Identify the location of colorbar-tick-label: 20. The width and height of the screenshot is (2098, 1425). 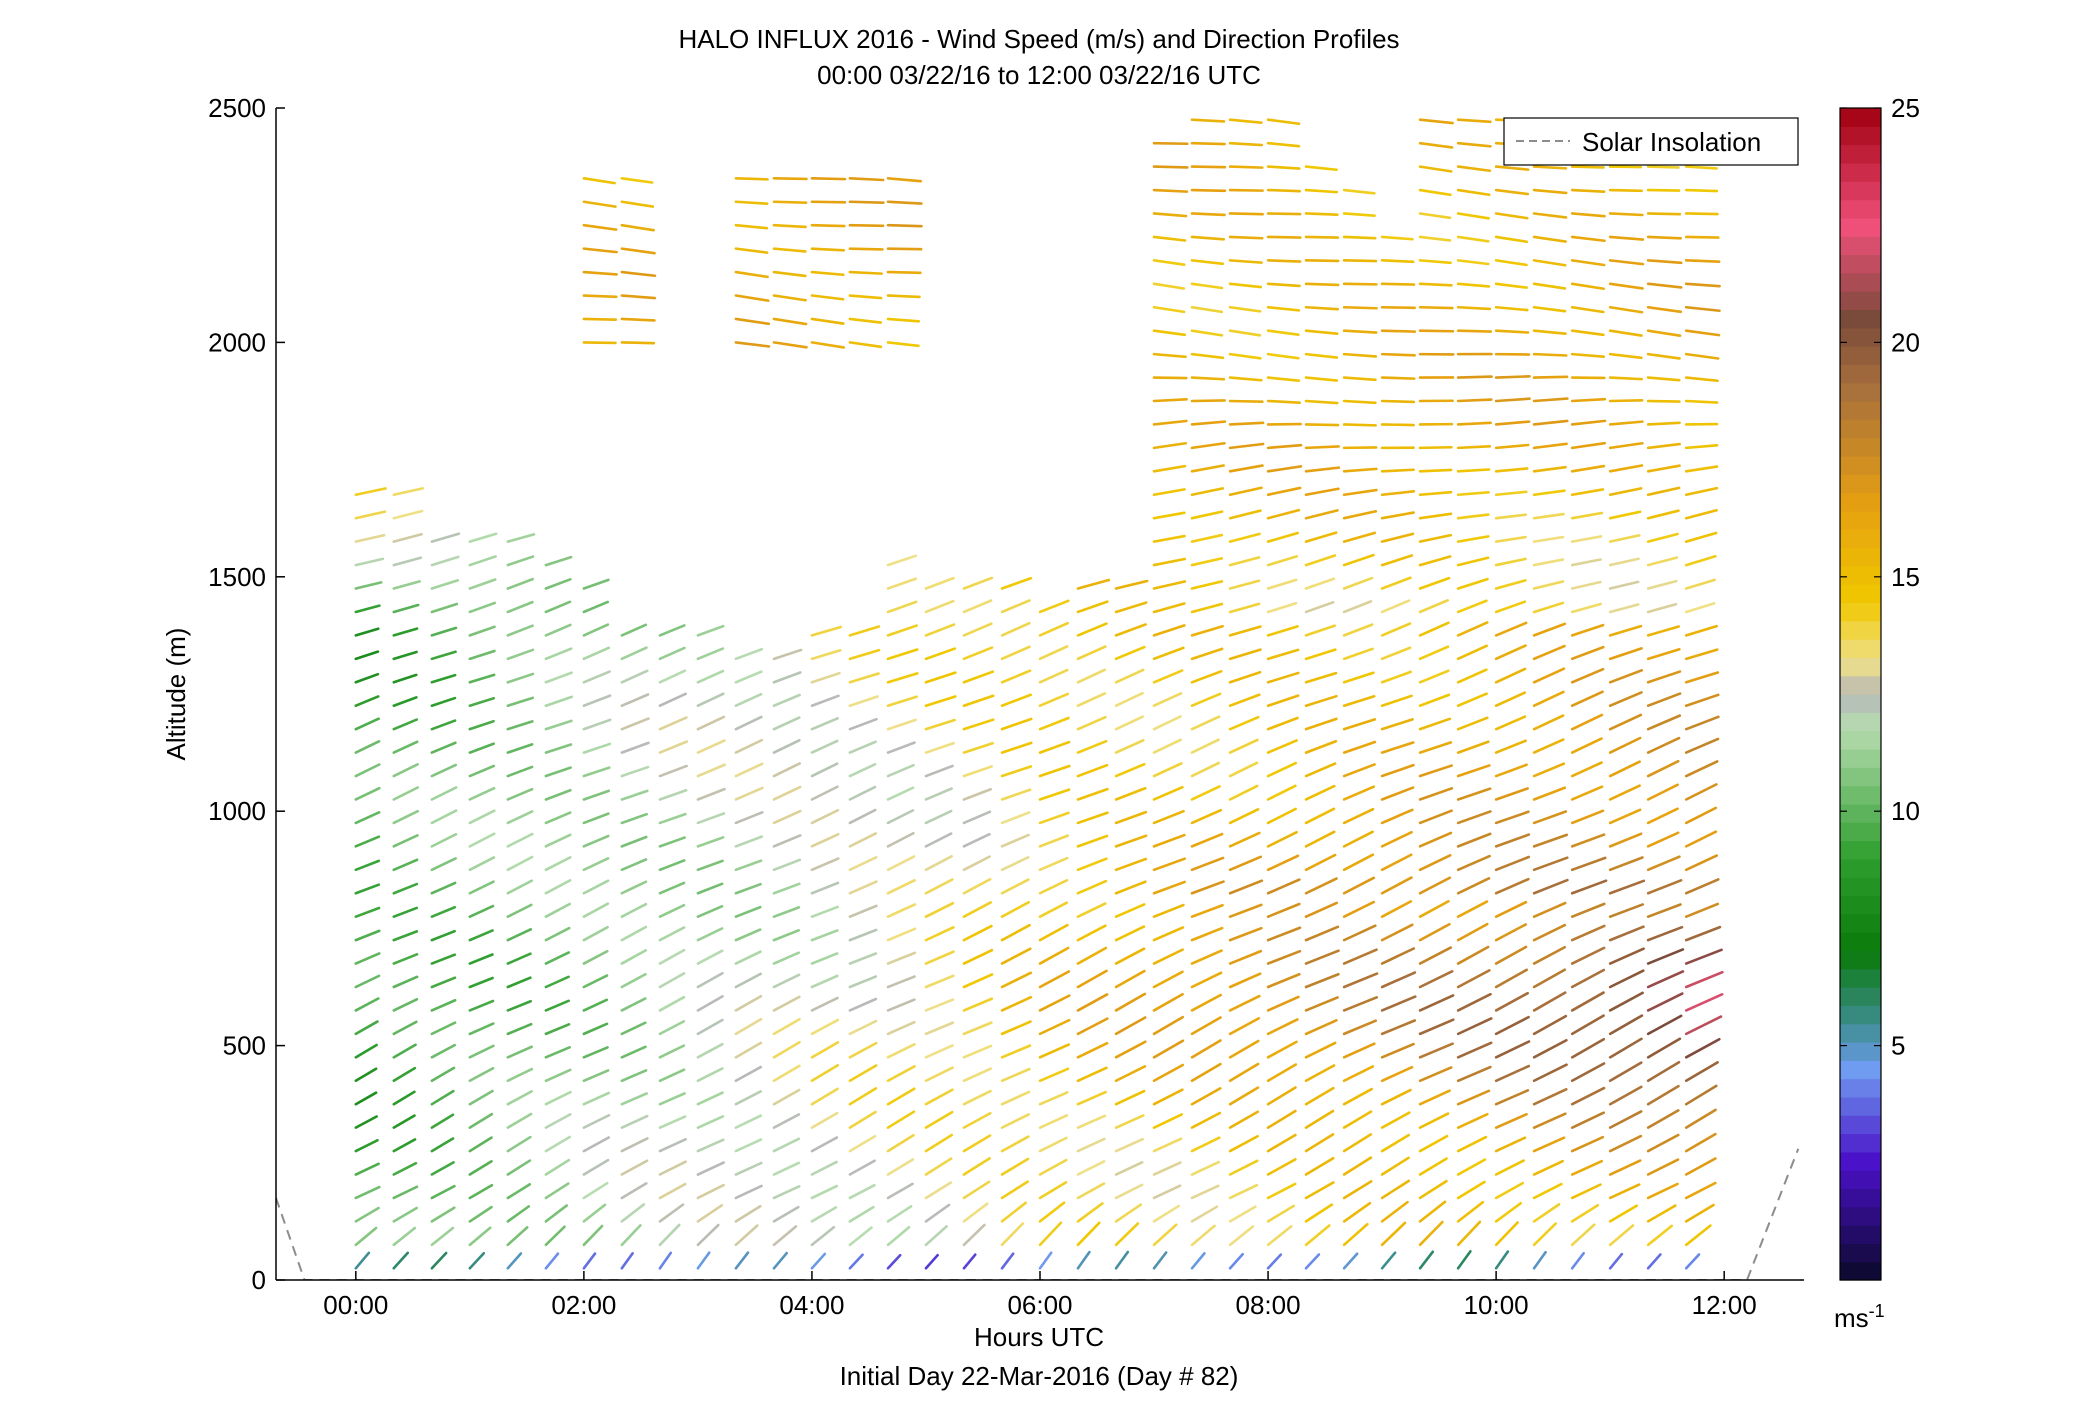
(1905, 342).